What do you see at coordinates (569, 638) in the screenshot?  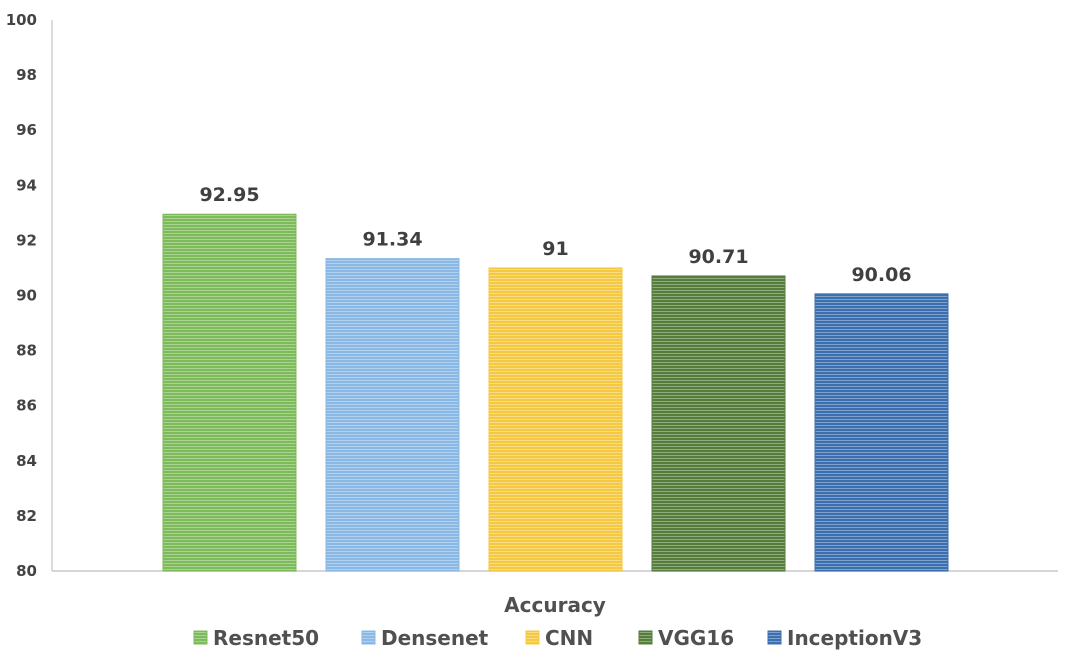 I see `legend-label: CNN` at bounding box center [569, 638].